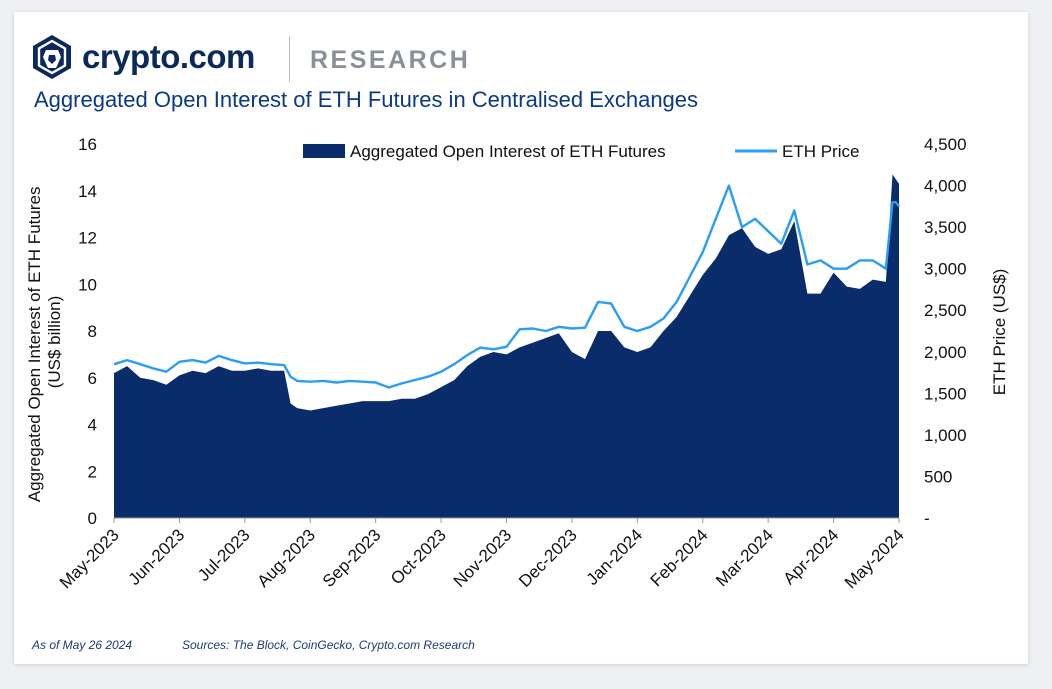 The image size is (1052, 689). I want to click on x-tick-label: Feb-2024, so click(679, 557).